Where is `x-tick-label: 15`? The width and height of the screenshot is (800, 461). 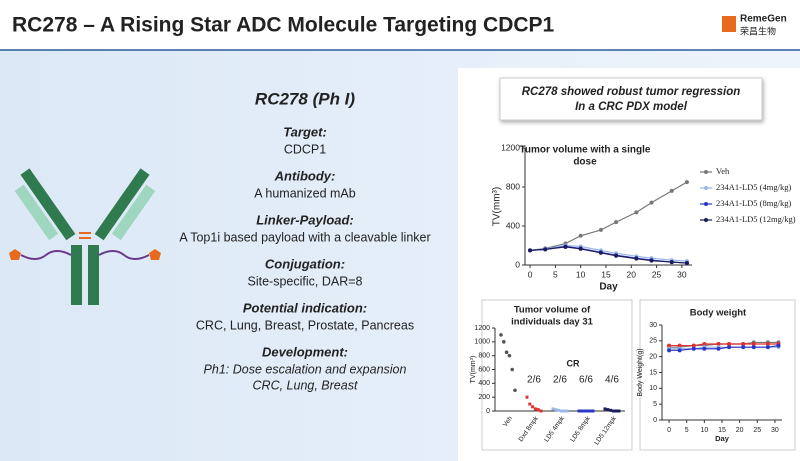 x-tick-label: 15 is located at coordinates (722, 430).